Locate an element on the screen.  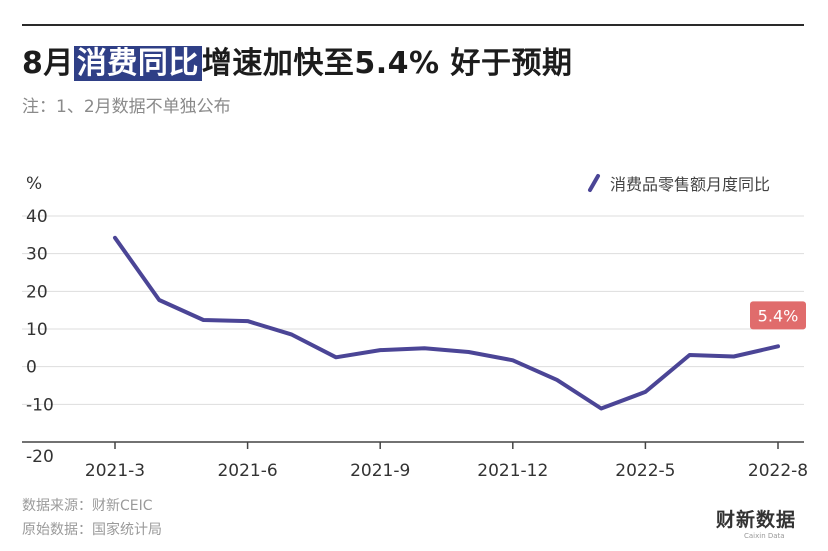
origin-note: 原始数据：国家统计局 is located at coordinates (92, 530).